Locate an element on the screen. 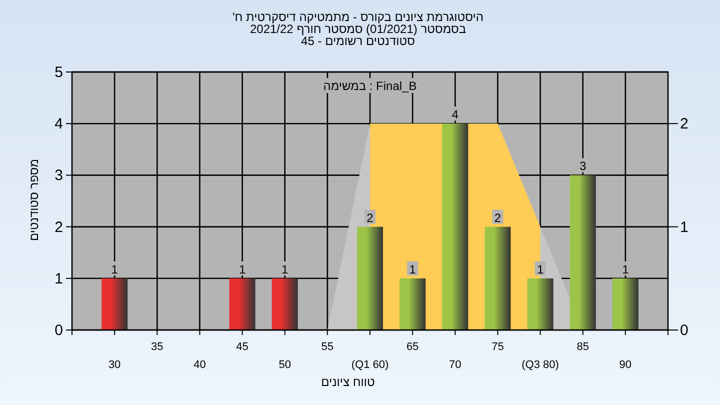  x-tick-label: 50 is located at coordinates (284, 365).